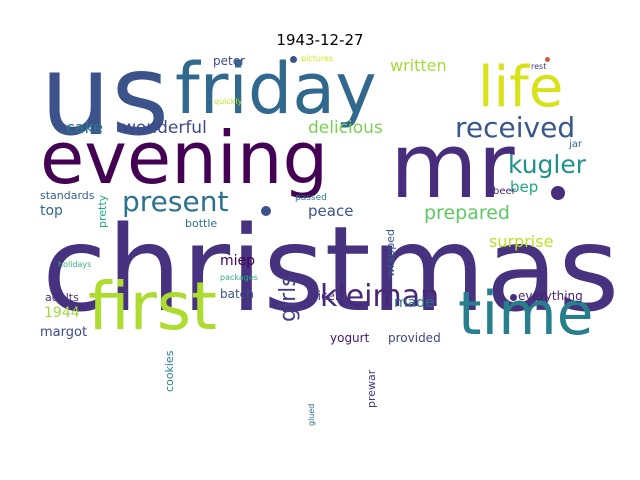  I want to click on cloud-word: wrapped, so click(390, 253).